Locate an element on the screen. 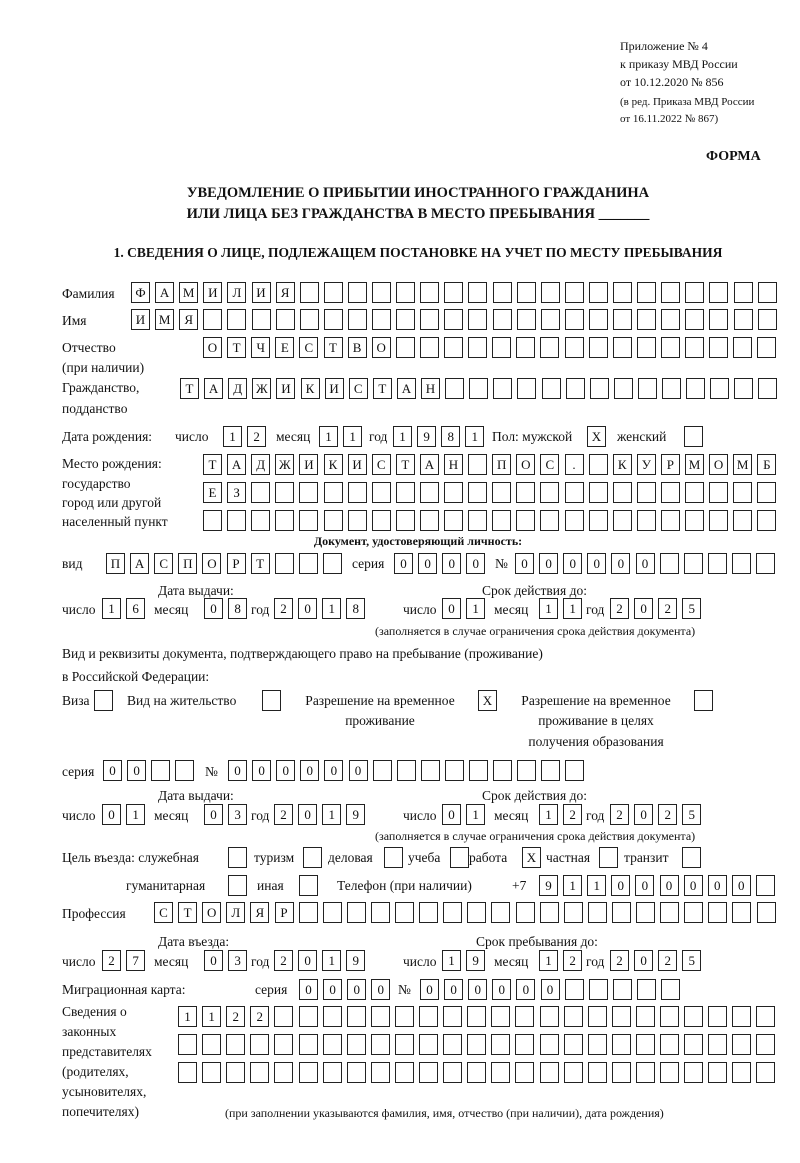 The width and height of the screenshot is (800, 1163). char-cell: X is located at coordinates (531, 857).